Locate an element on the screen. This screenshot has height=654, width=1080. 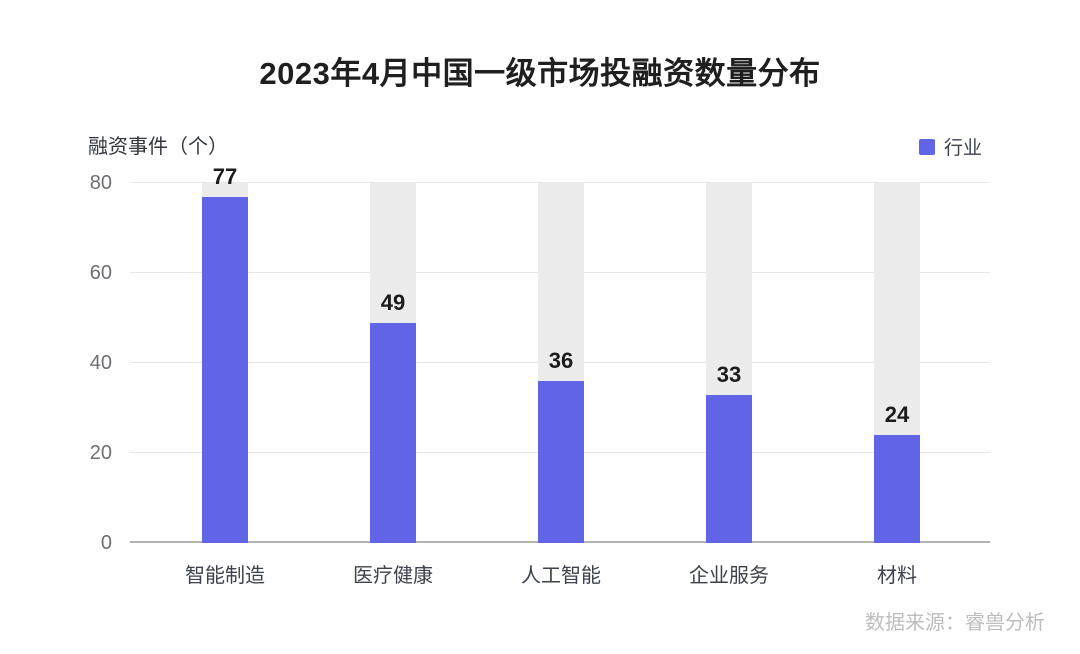
bar-group: 24 材料 is located at coordinates (897, 385).